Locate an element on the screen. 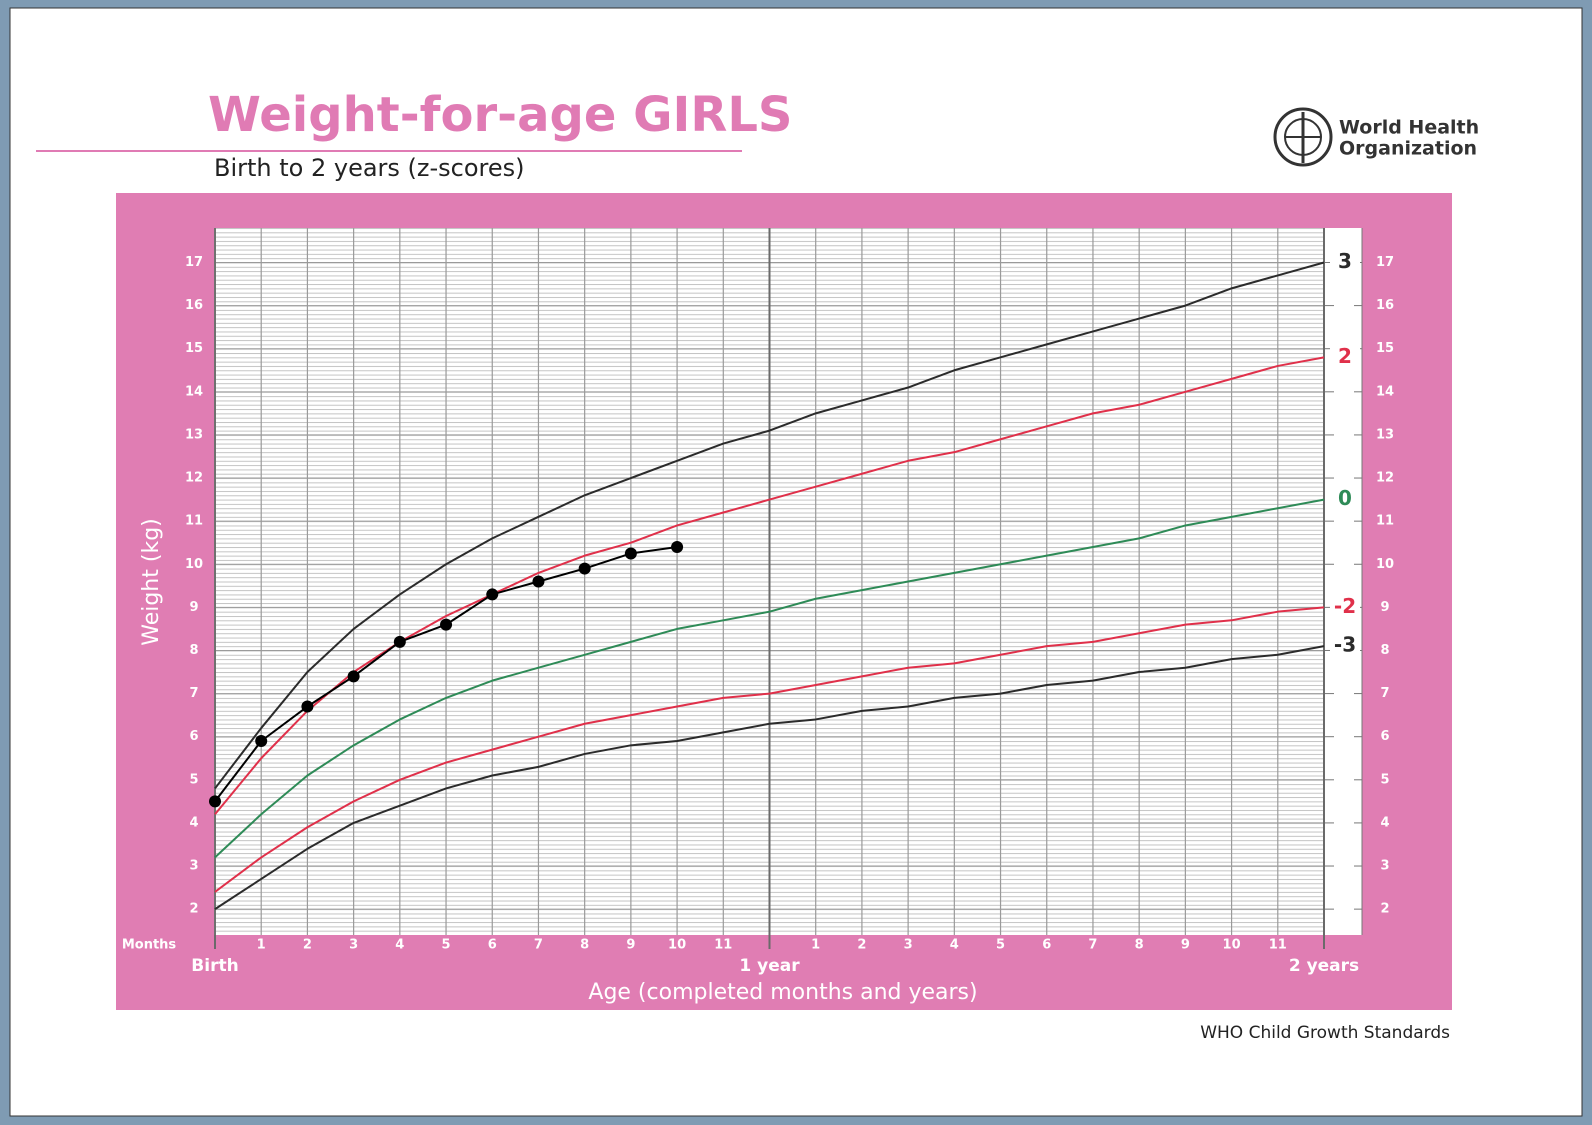  series-label: 0 is located at coordinates (1345, 498).